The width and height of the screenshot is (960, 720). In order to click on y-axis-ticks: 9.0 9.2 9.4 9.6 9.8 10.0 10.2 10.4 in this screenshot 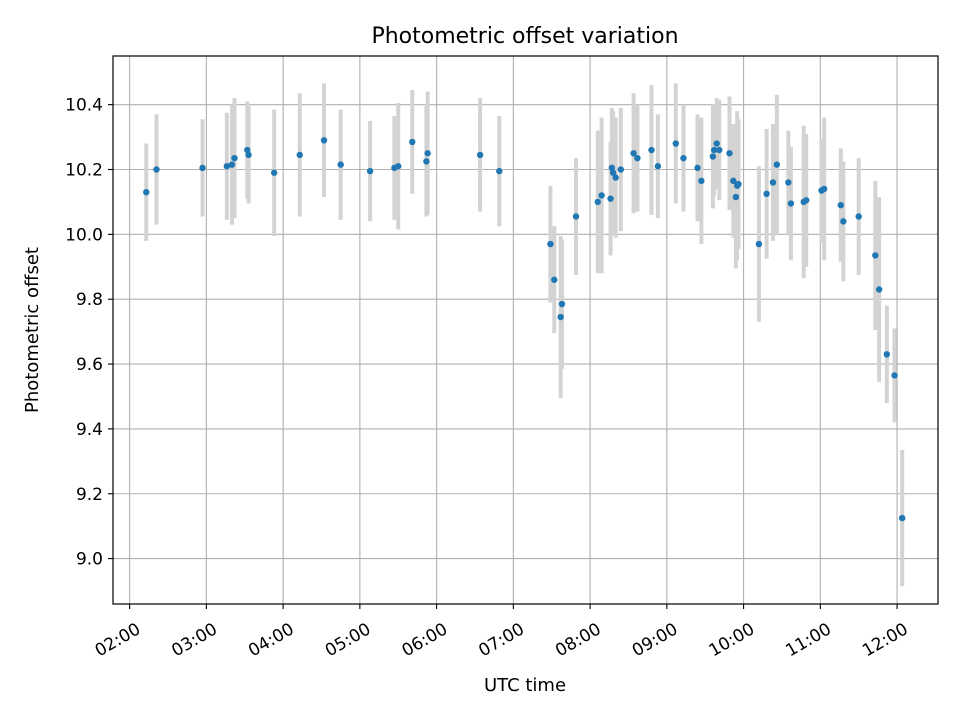, I will do `click(89, 333)`.